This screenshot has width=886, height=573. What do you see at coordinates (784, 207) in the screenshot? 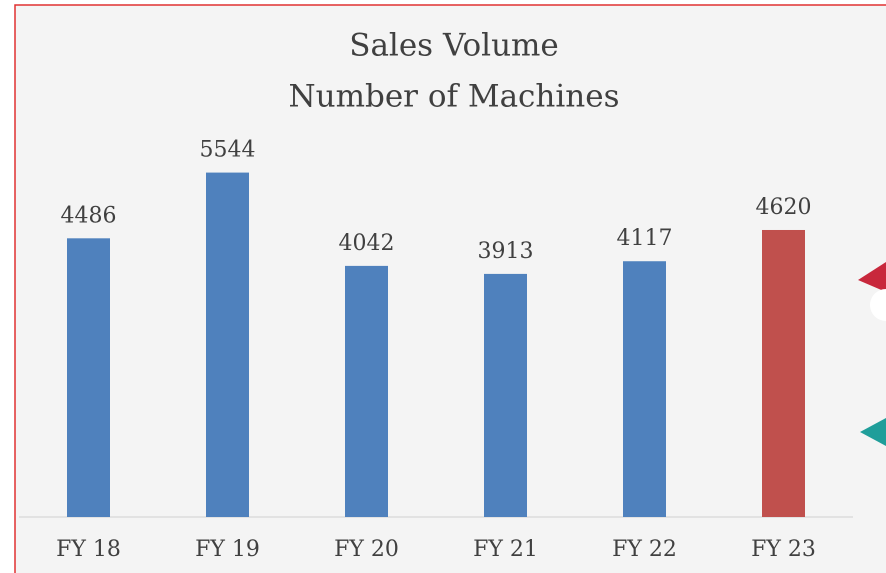
I see `data-label: 4620` at bounding box center [784, 207].